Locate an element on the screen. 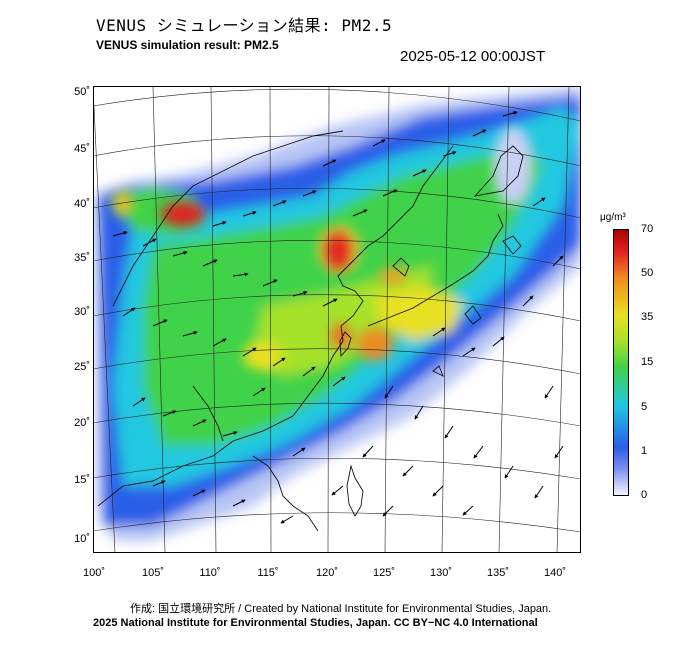 This screenshot has width=700, height=649. x-tick-label: 115˚ is located at coordinates (268, 573).